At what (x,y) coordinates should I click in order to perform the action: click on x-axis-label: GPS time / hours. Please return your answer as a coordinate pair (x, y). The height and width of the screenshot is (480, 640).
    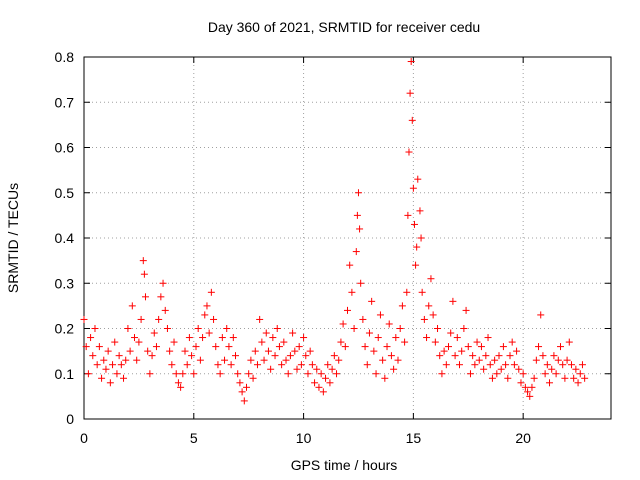
    Looking at the image, I should click on (344, 465).